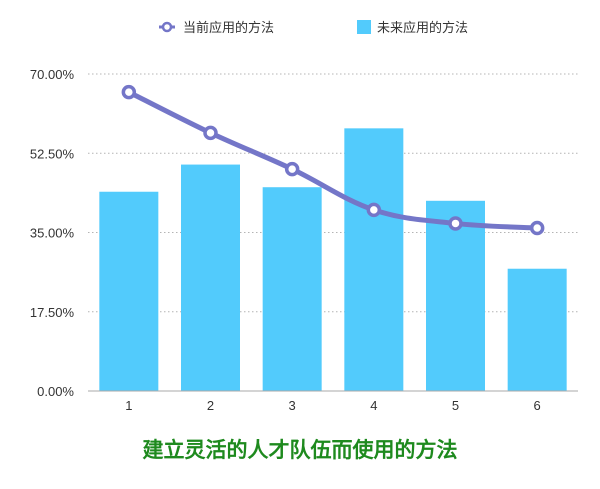 Image resolution: width=600 pixels, height=489 pixels. I want to click on legend-line-marker, so click(167, 27).